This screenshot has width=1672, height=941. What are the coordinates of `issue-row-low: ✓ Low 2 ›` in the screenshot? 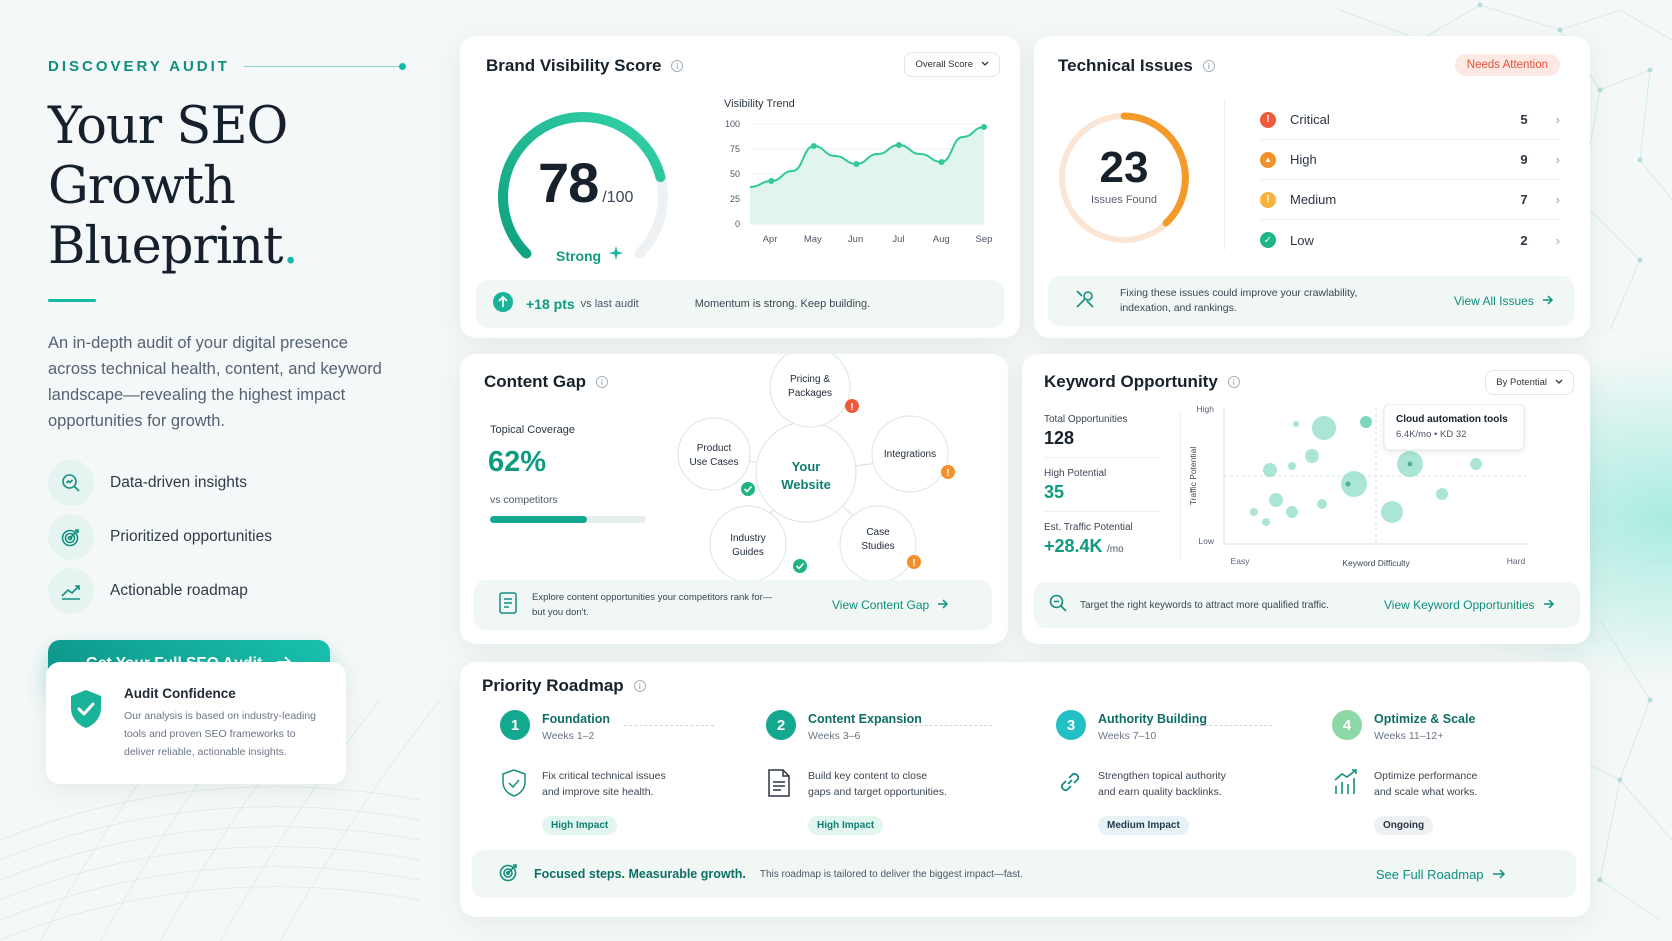 It's located at (1410, 240).